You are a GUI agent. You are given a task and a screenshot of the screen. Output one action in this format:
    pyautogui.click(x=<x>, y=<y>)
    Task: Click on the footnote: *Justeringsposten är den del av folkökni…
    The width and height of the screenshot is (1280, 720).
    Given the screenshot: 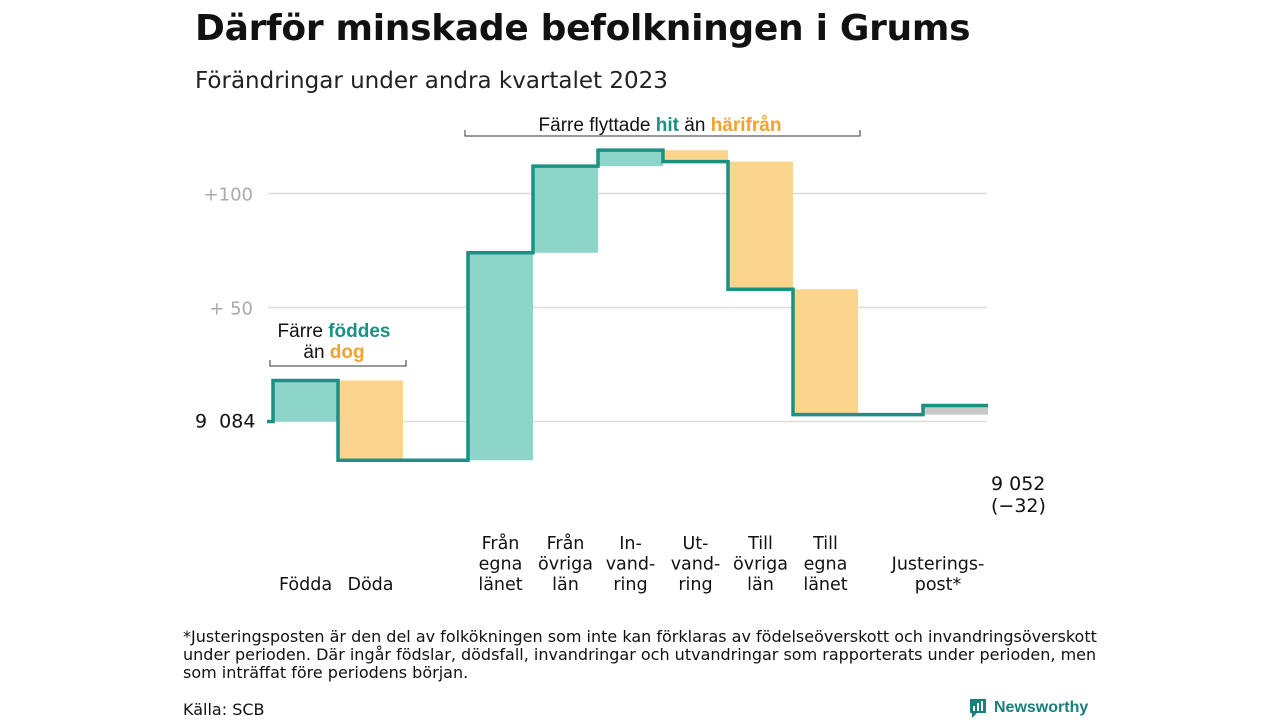 What is the action you would take?
    pyautogui.click(x=640, y=654)
    